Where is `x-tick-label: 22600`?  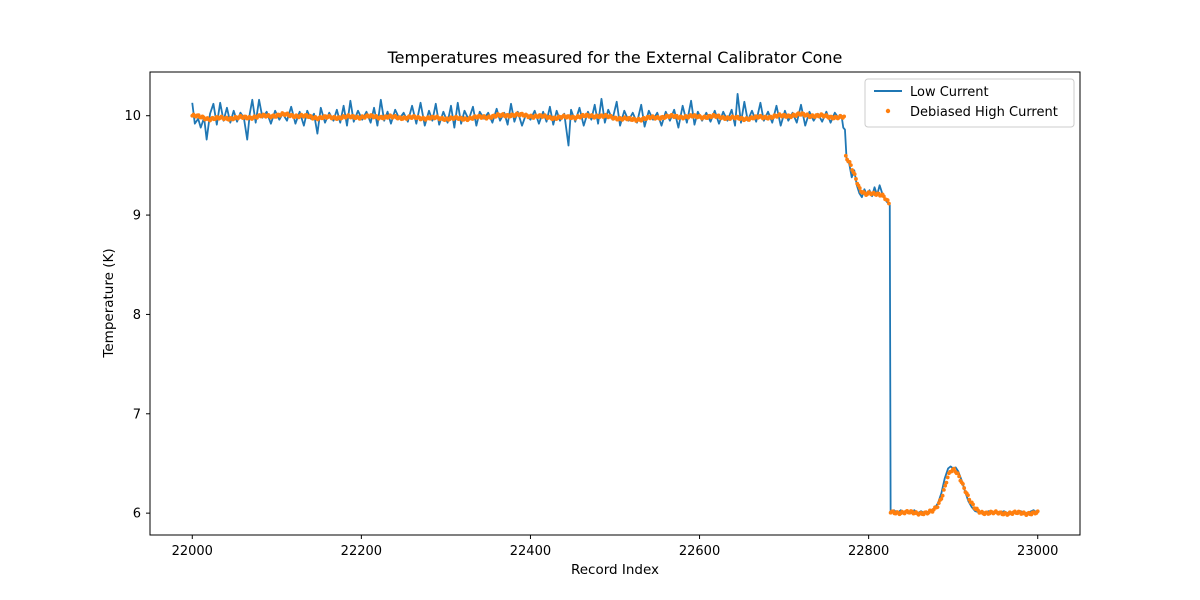
x-tick-label: 22600 is located at coordinates (699, 551).